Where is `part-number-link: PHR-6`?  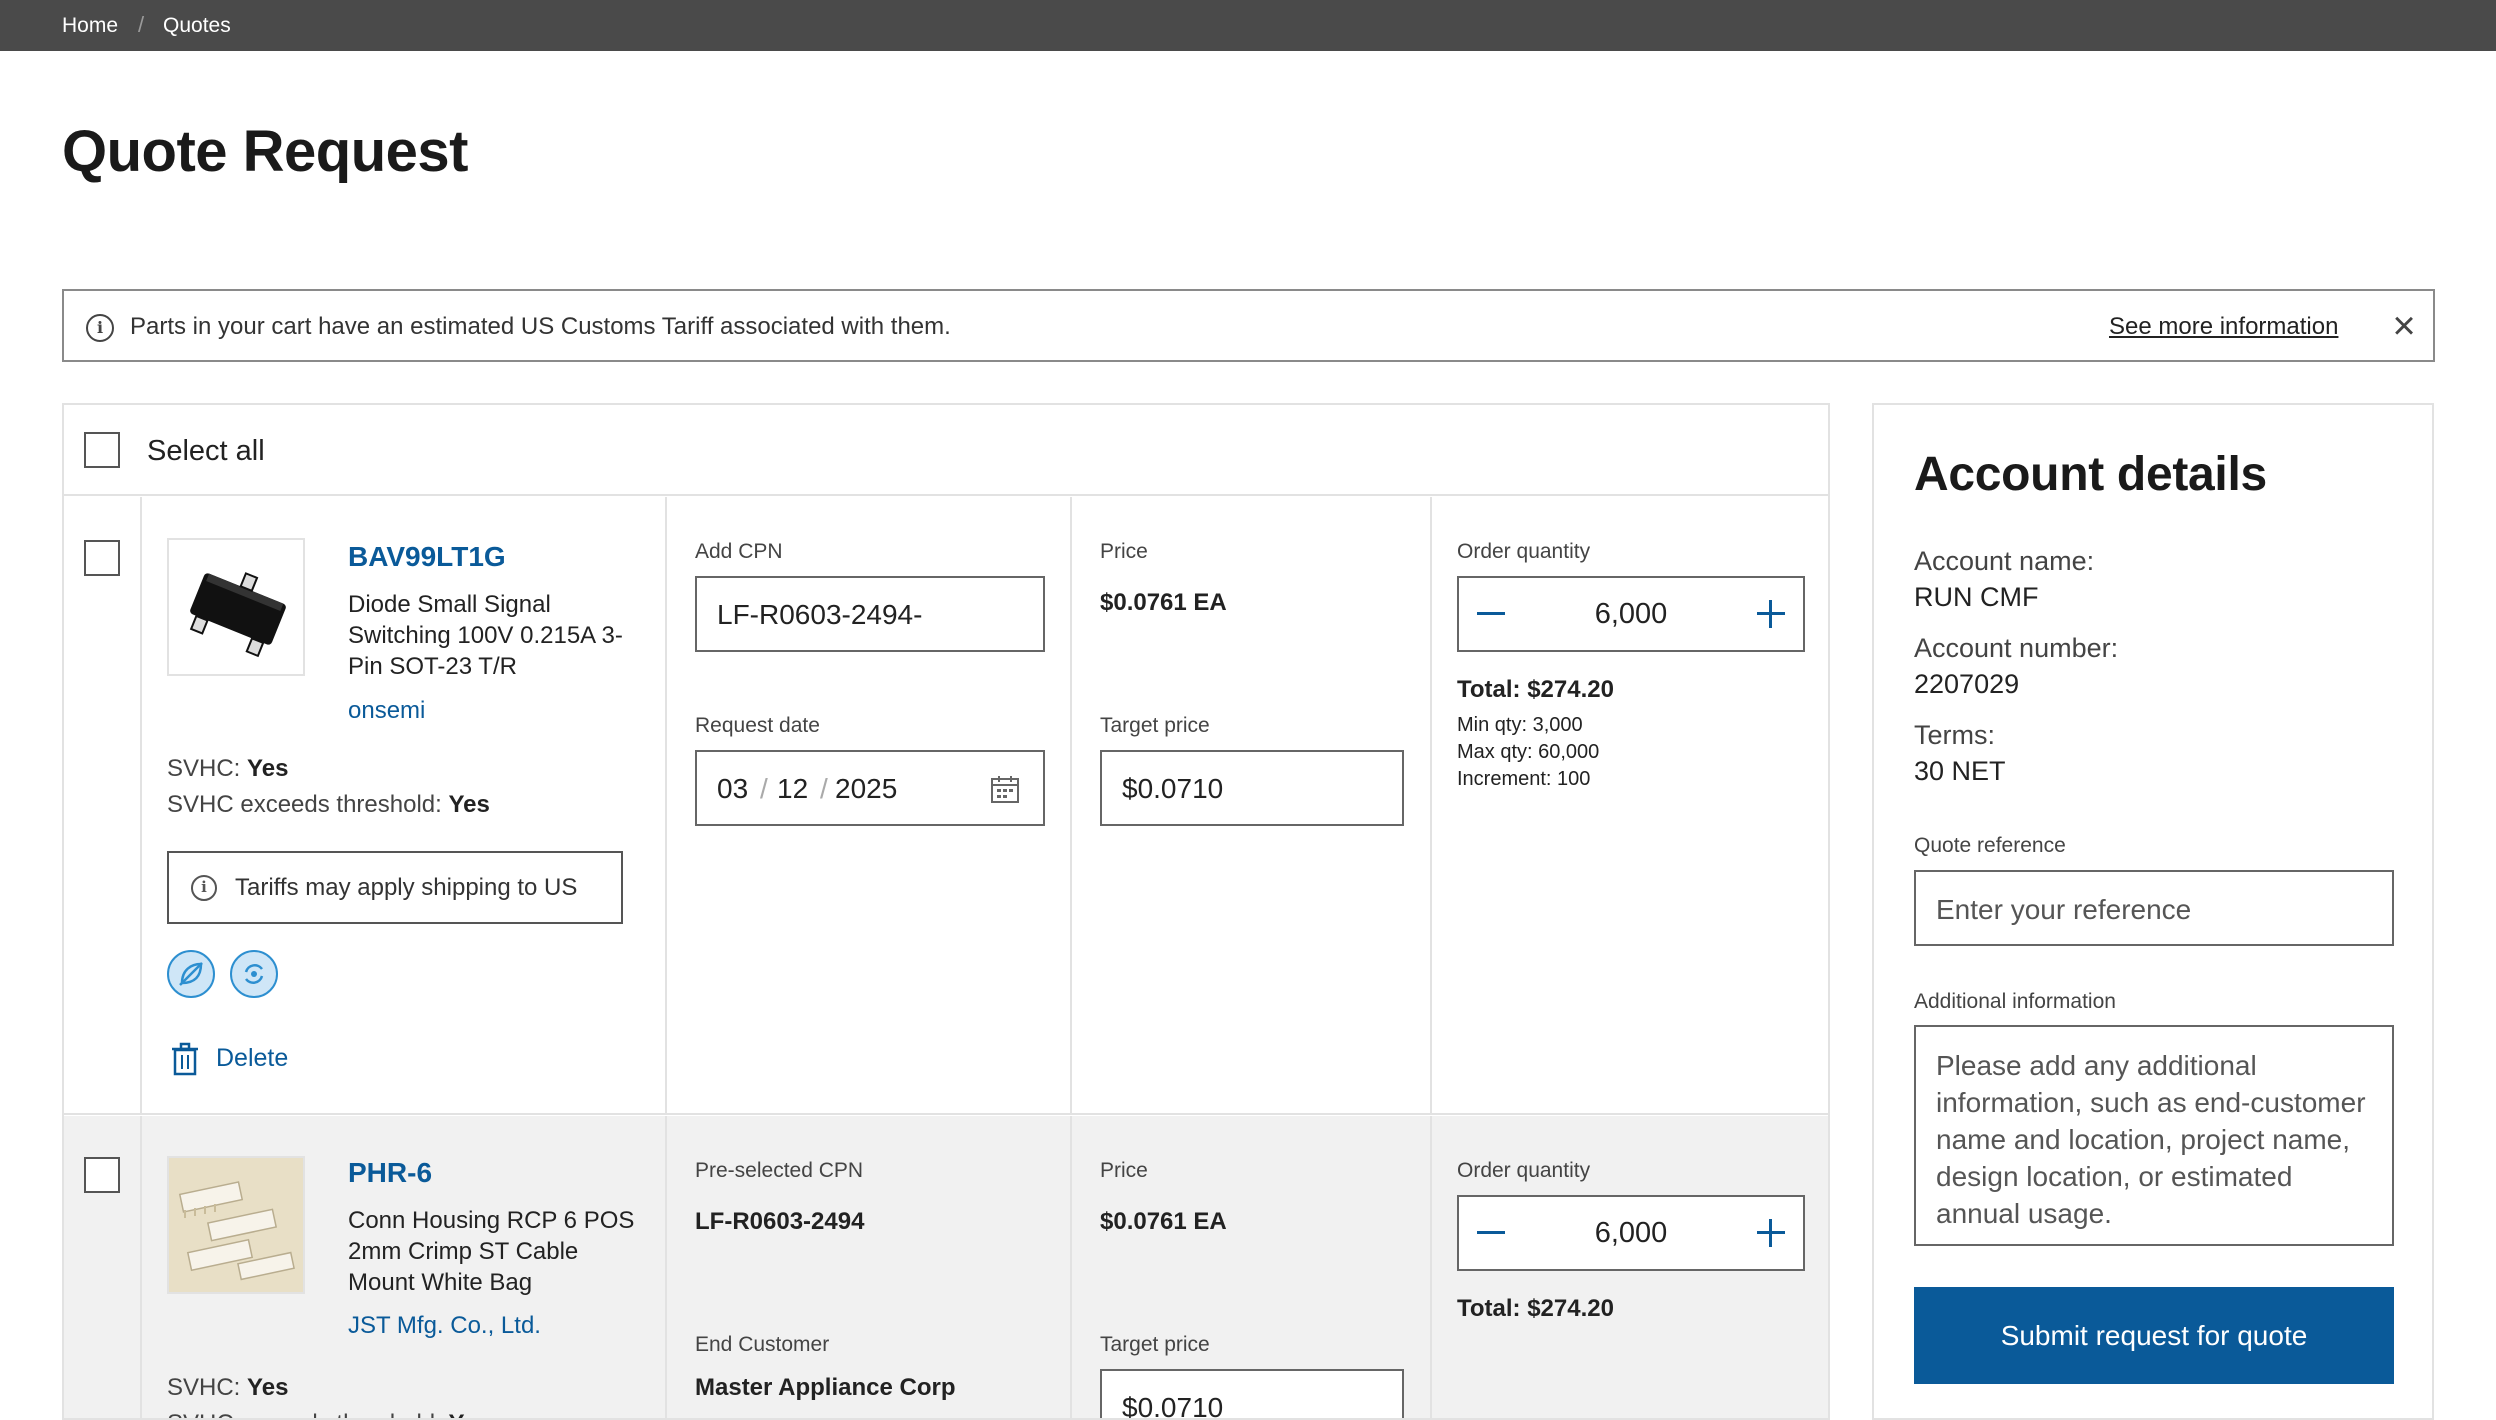 part-number-link: PHR-6 is located at coordinates (390, 1172).